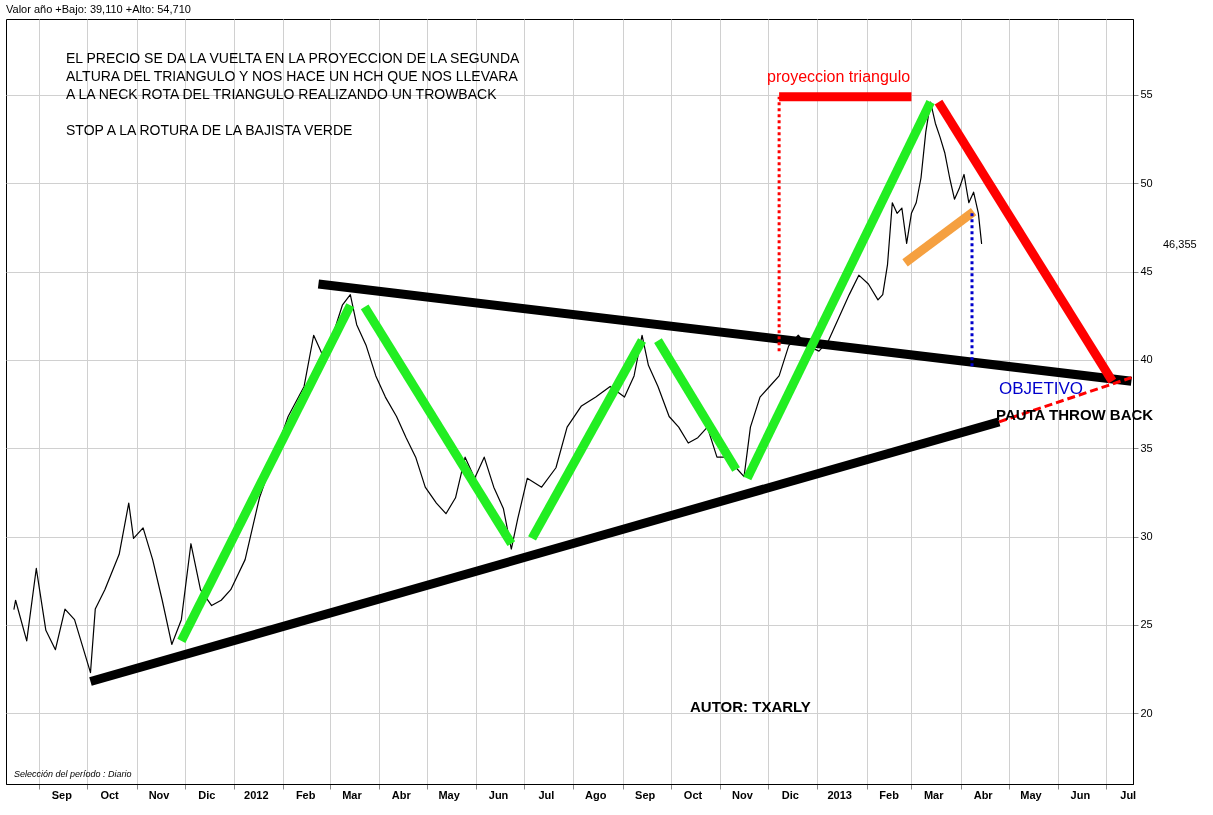  Describe the element at coordinates (282, 94) in the screenshot. I see `annotation: A LA NECK ROTA DEL TRIANGULO REALIZANDO UN TROWBACK` at that location.